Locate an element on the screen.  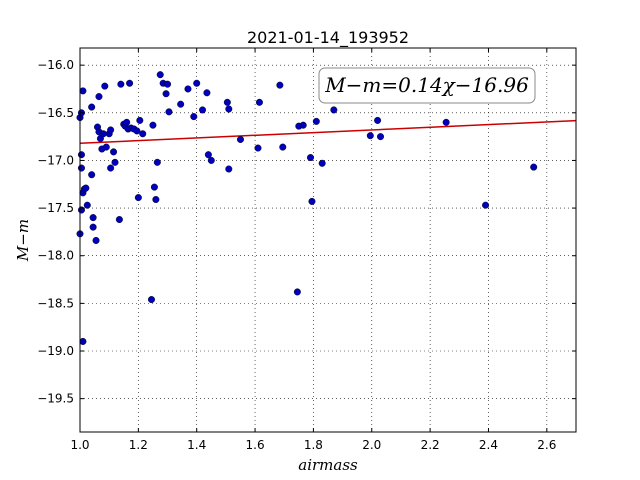
y-tick-label: −18.0 is located at coordinates (55, 256).